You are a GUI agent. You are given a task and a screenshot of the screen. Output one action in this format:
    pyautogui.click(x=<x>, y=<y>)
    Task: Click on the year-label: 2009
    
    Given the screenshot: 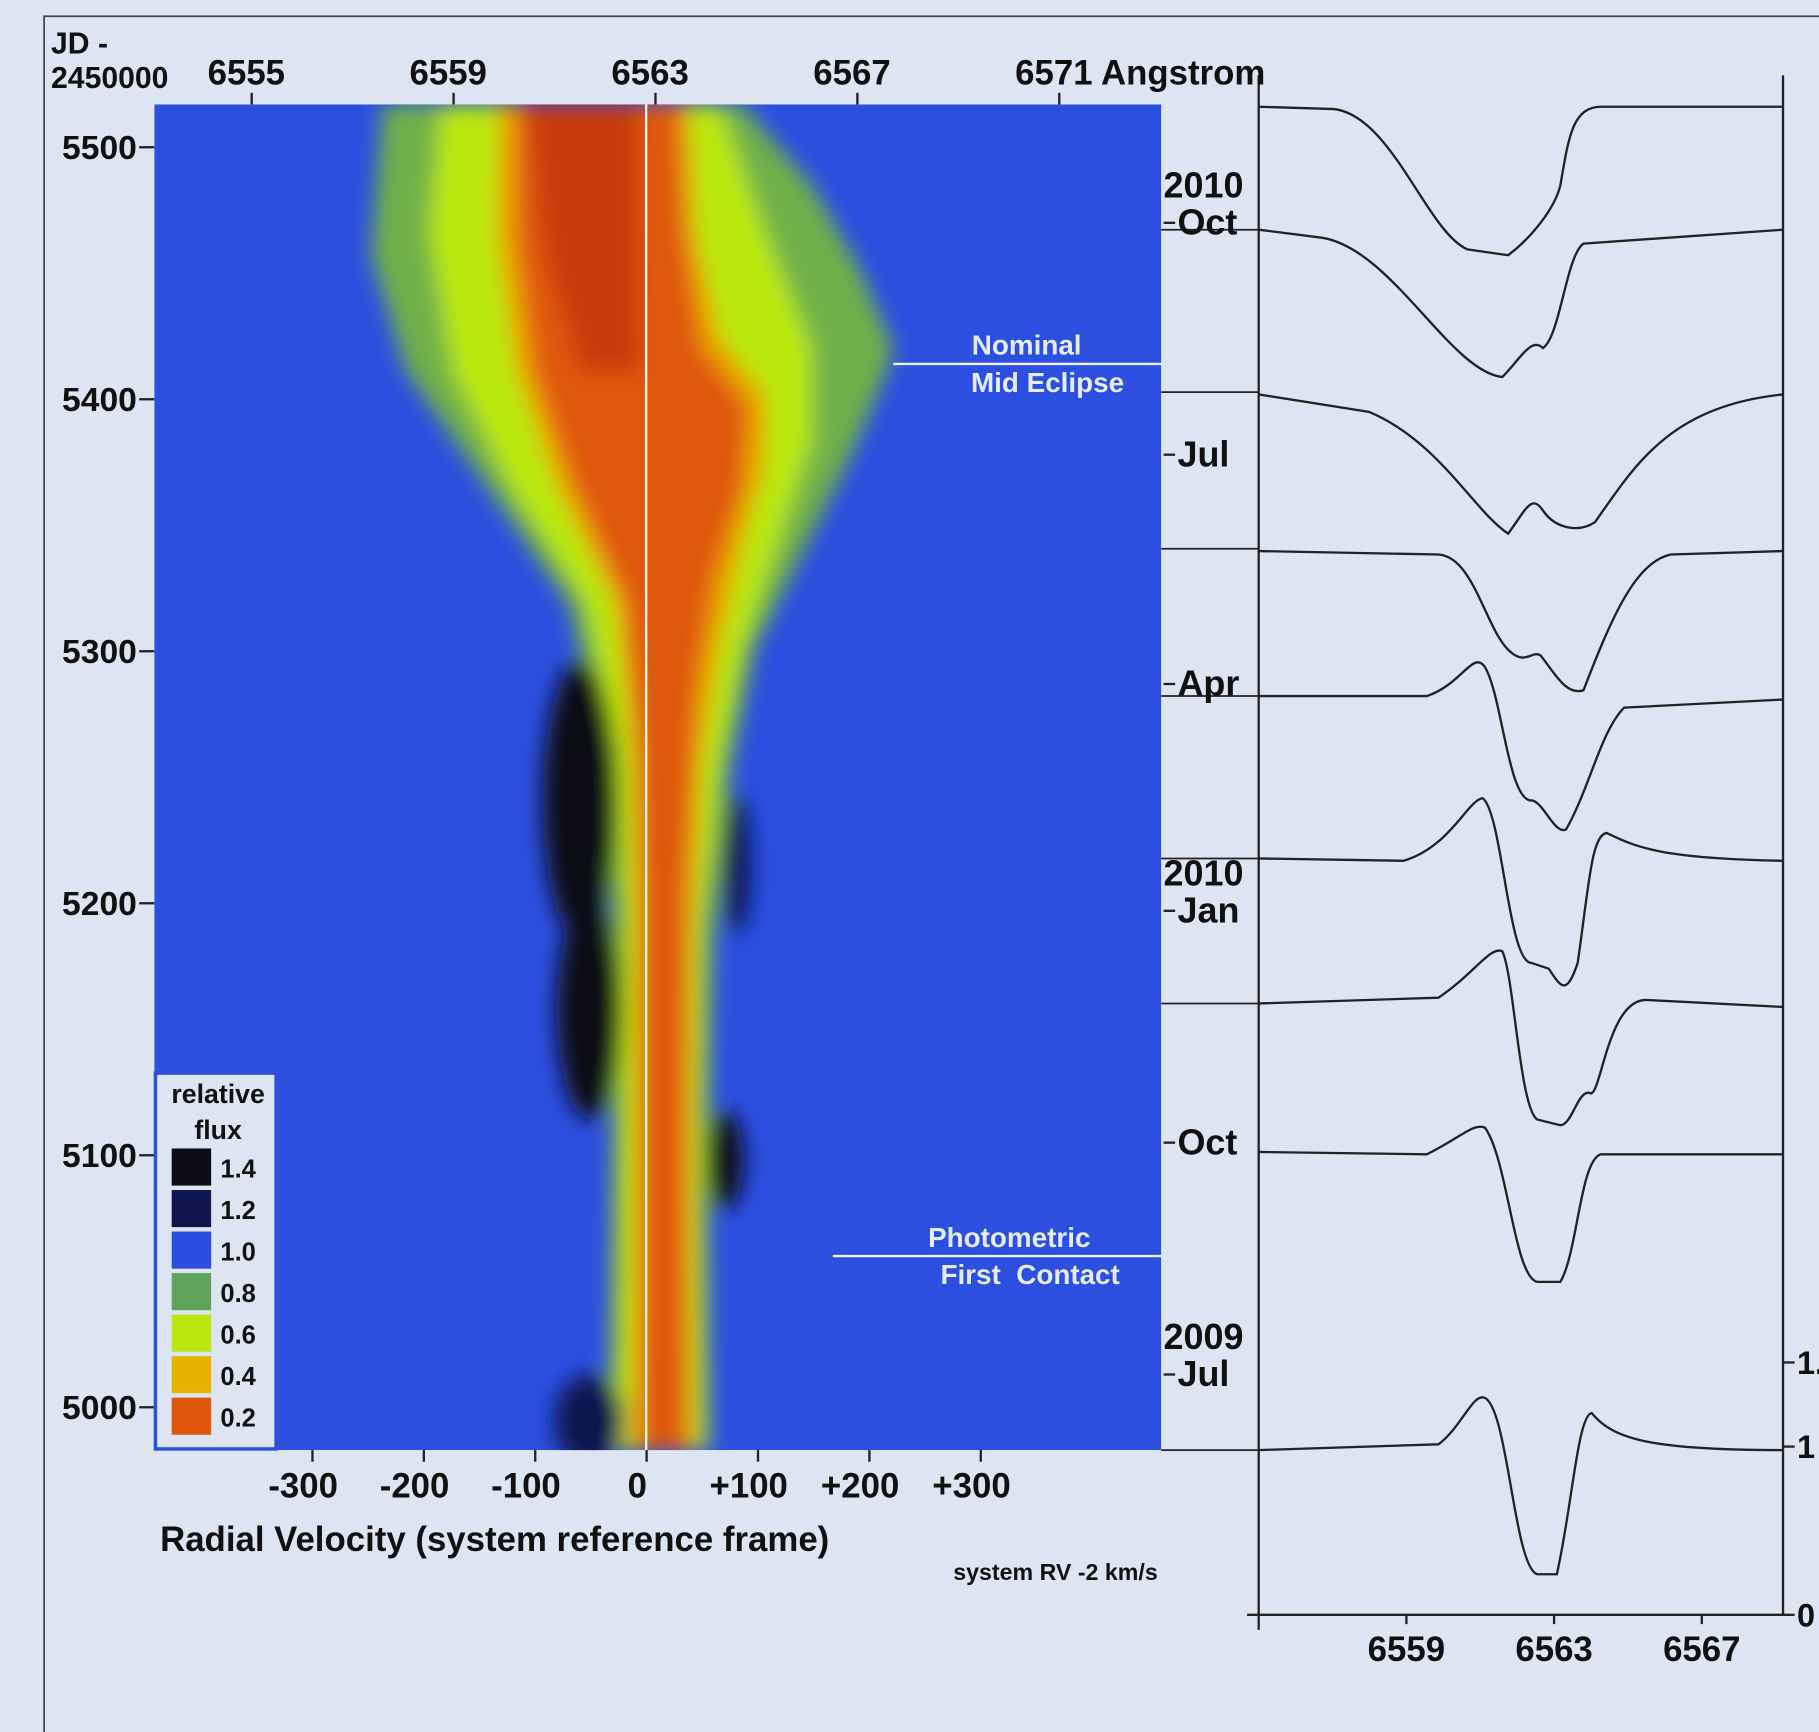 What is the action you would take?
    pyautogui.click(x=1204, y=1336)
    